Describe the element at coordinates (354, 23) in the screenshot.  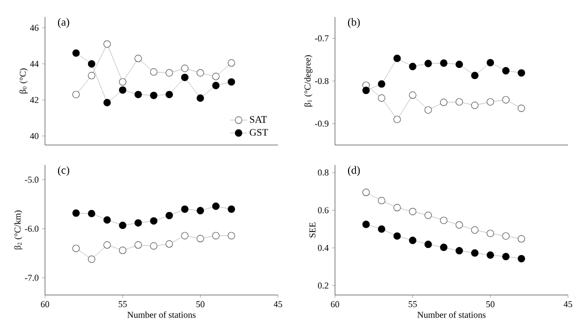
I see `chart-title: (b)` at that location.